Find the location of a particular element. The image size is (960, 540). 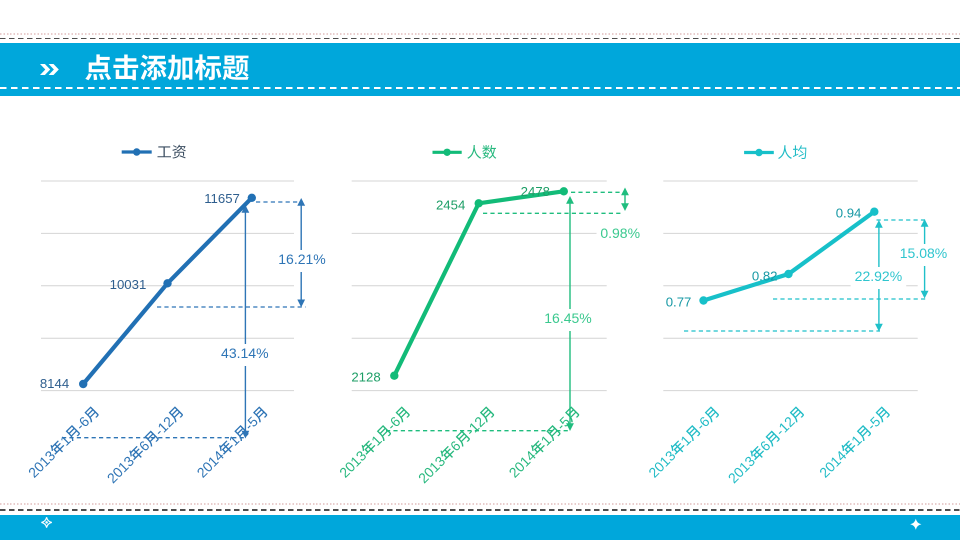

svg-text: 0.98% is located at coordinates (620, 233).